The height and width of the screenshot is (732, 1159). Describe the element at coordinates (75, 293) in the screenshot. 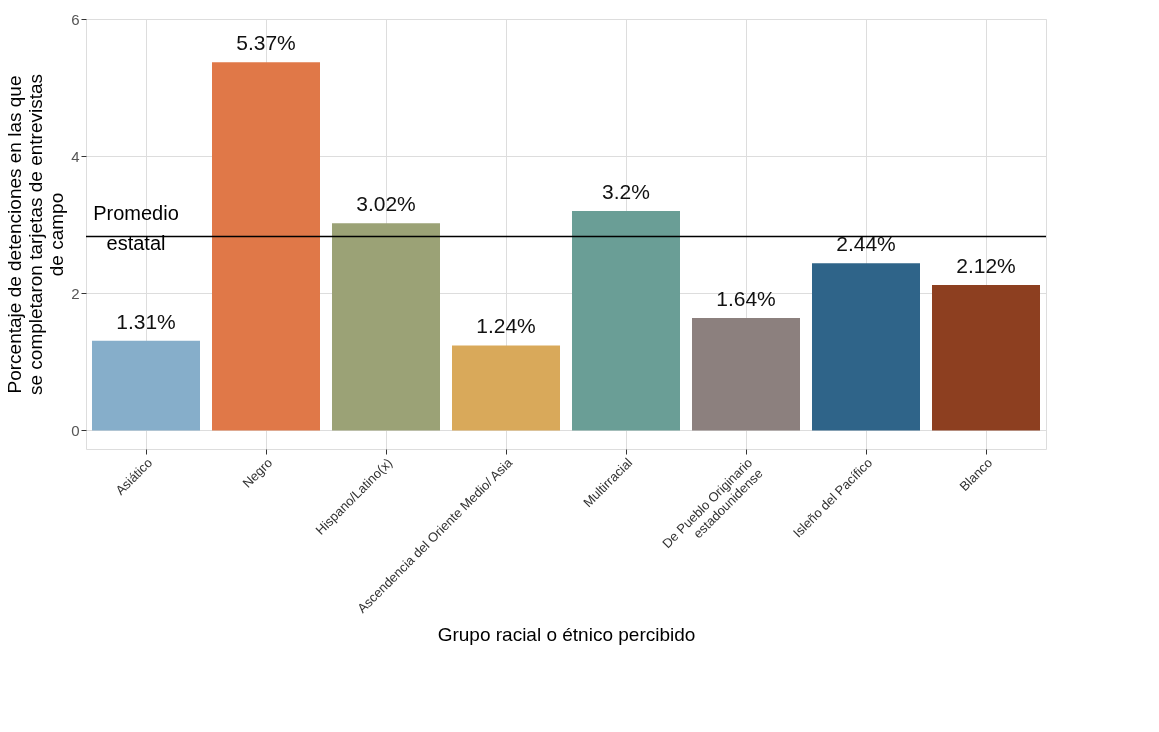

I see `y-tick-label: 2` at that location.